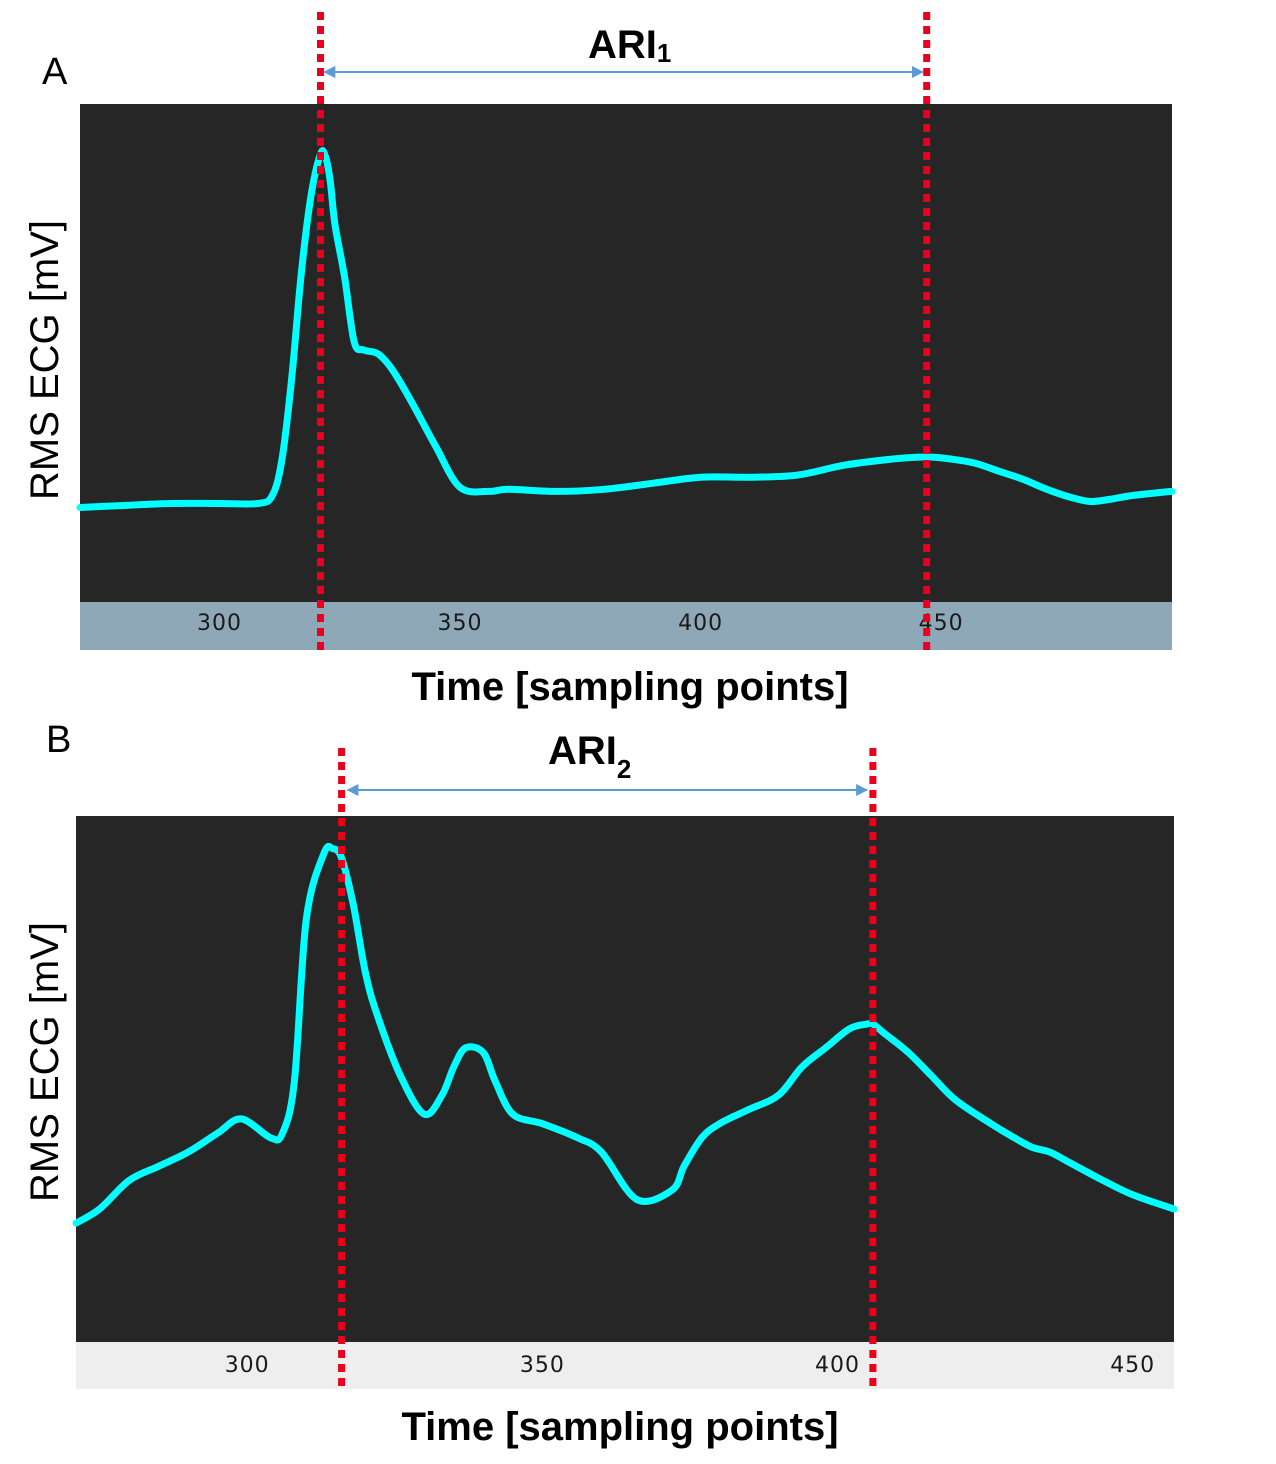 Image resolution: width=1276 pixels, height=1464 pixels. I want to click on x-axis-label-b: Time [sampling points], so click(619, 1427).